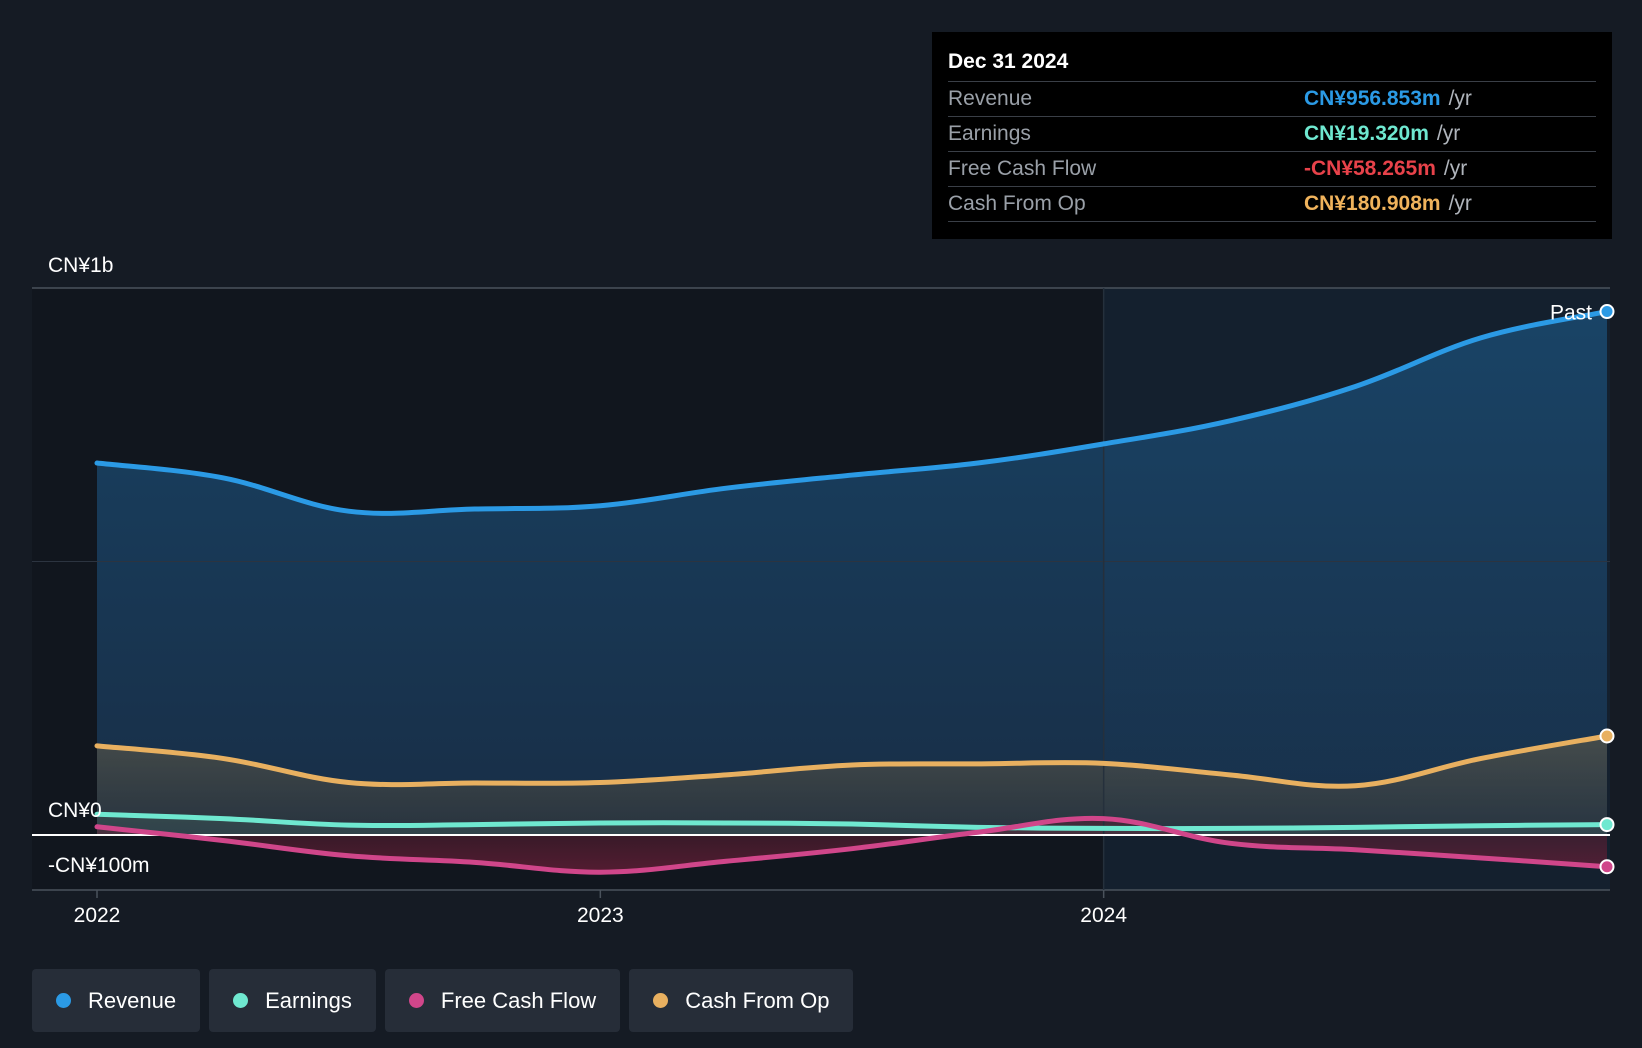 This screenshot has height=1048, width=1642. Describe the element at coordinates (1607, 589) in the screenshot. I see `series-endpoints` at that location.